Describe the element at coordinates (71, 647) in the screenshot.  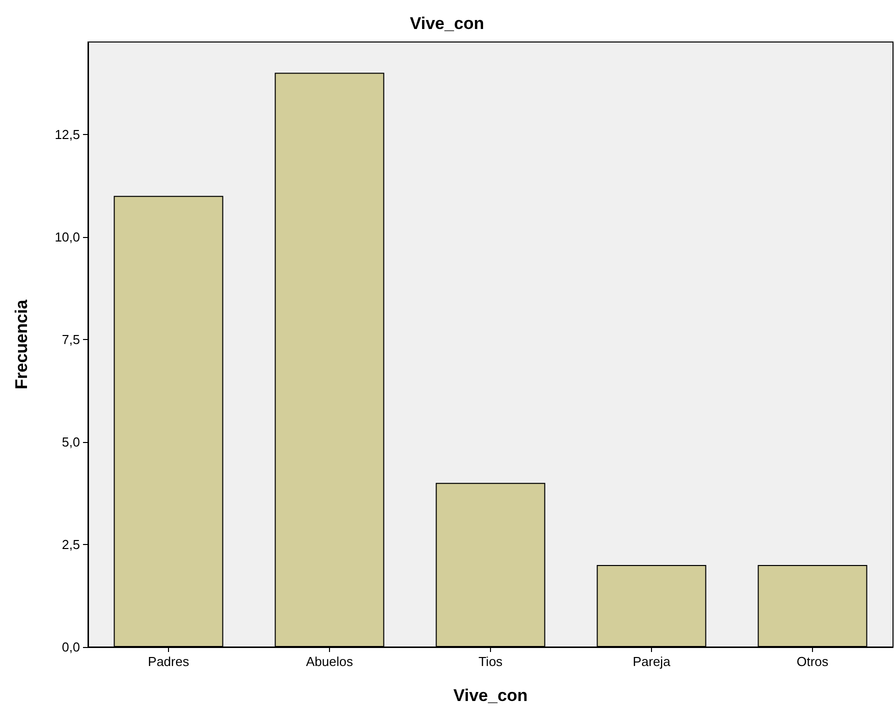
I see `y-tick-label: 0,0` at that location.